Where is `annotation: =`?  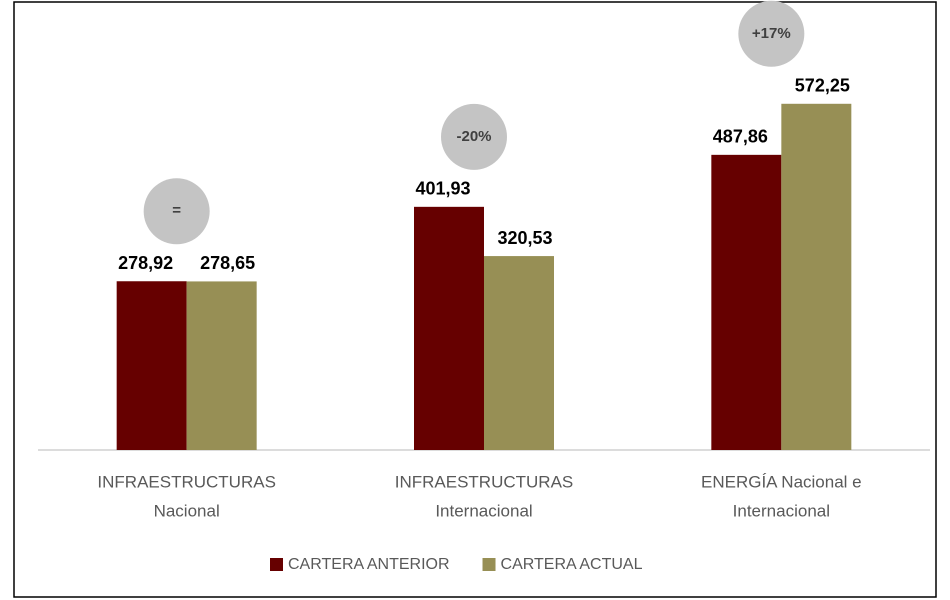
annotation: = is located at coordinates (176, 210).